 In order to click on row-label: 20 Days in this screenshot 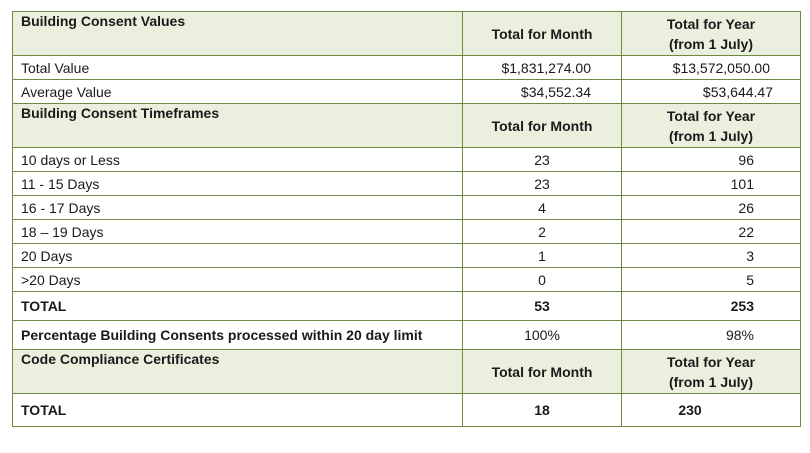, I will do `click(237, 255)`.